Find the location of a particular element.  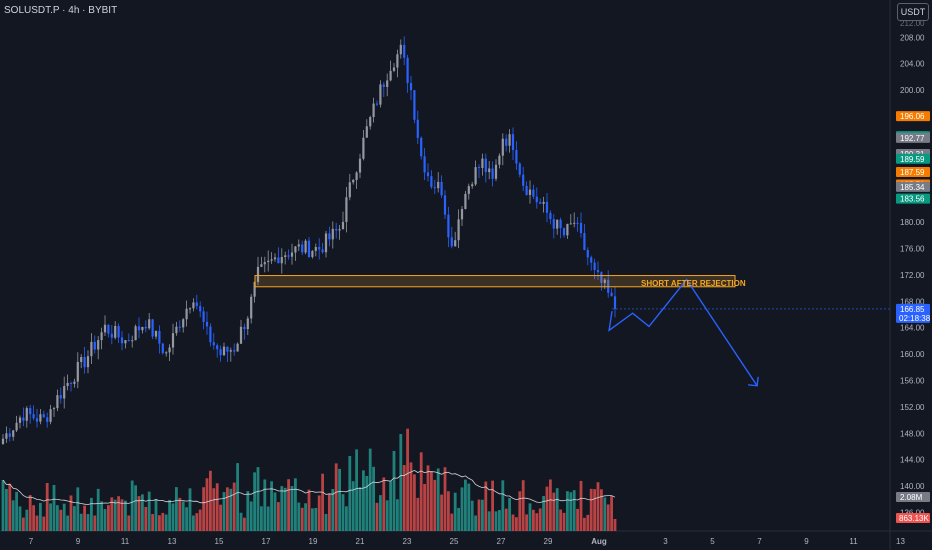

volume-ma-tag is located at coordinates (913, 497).